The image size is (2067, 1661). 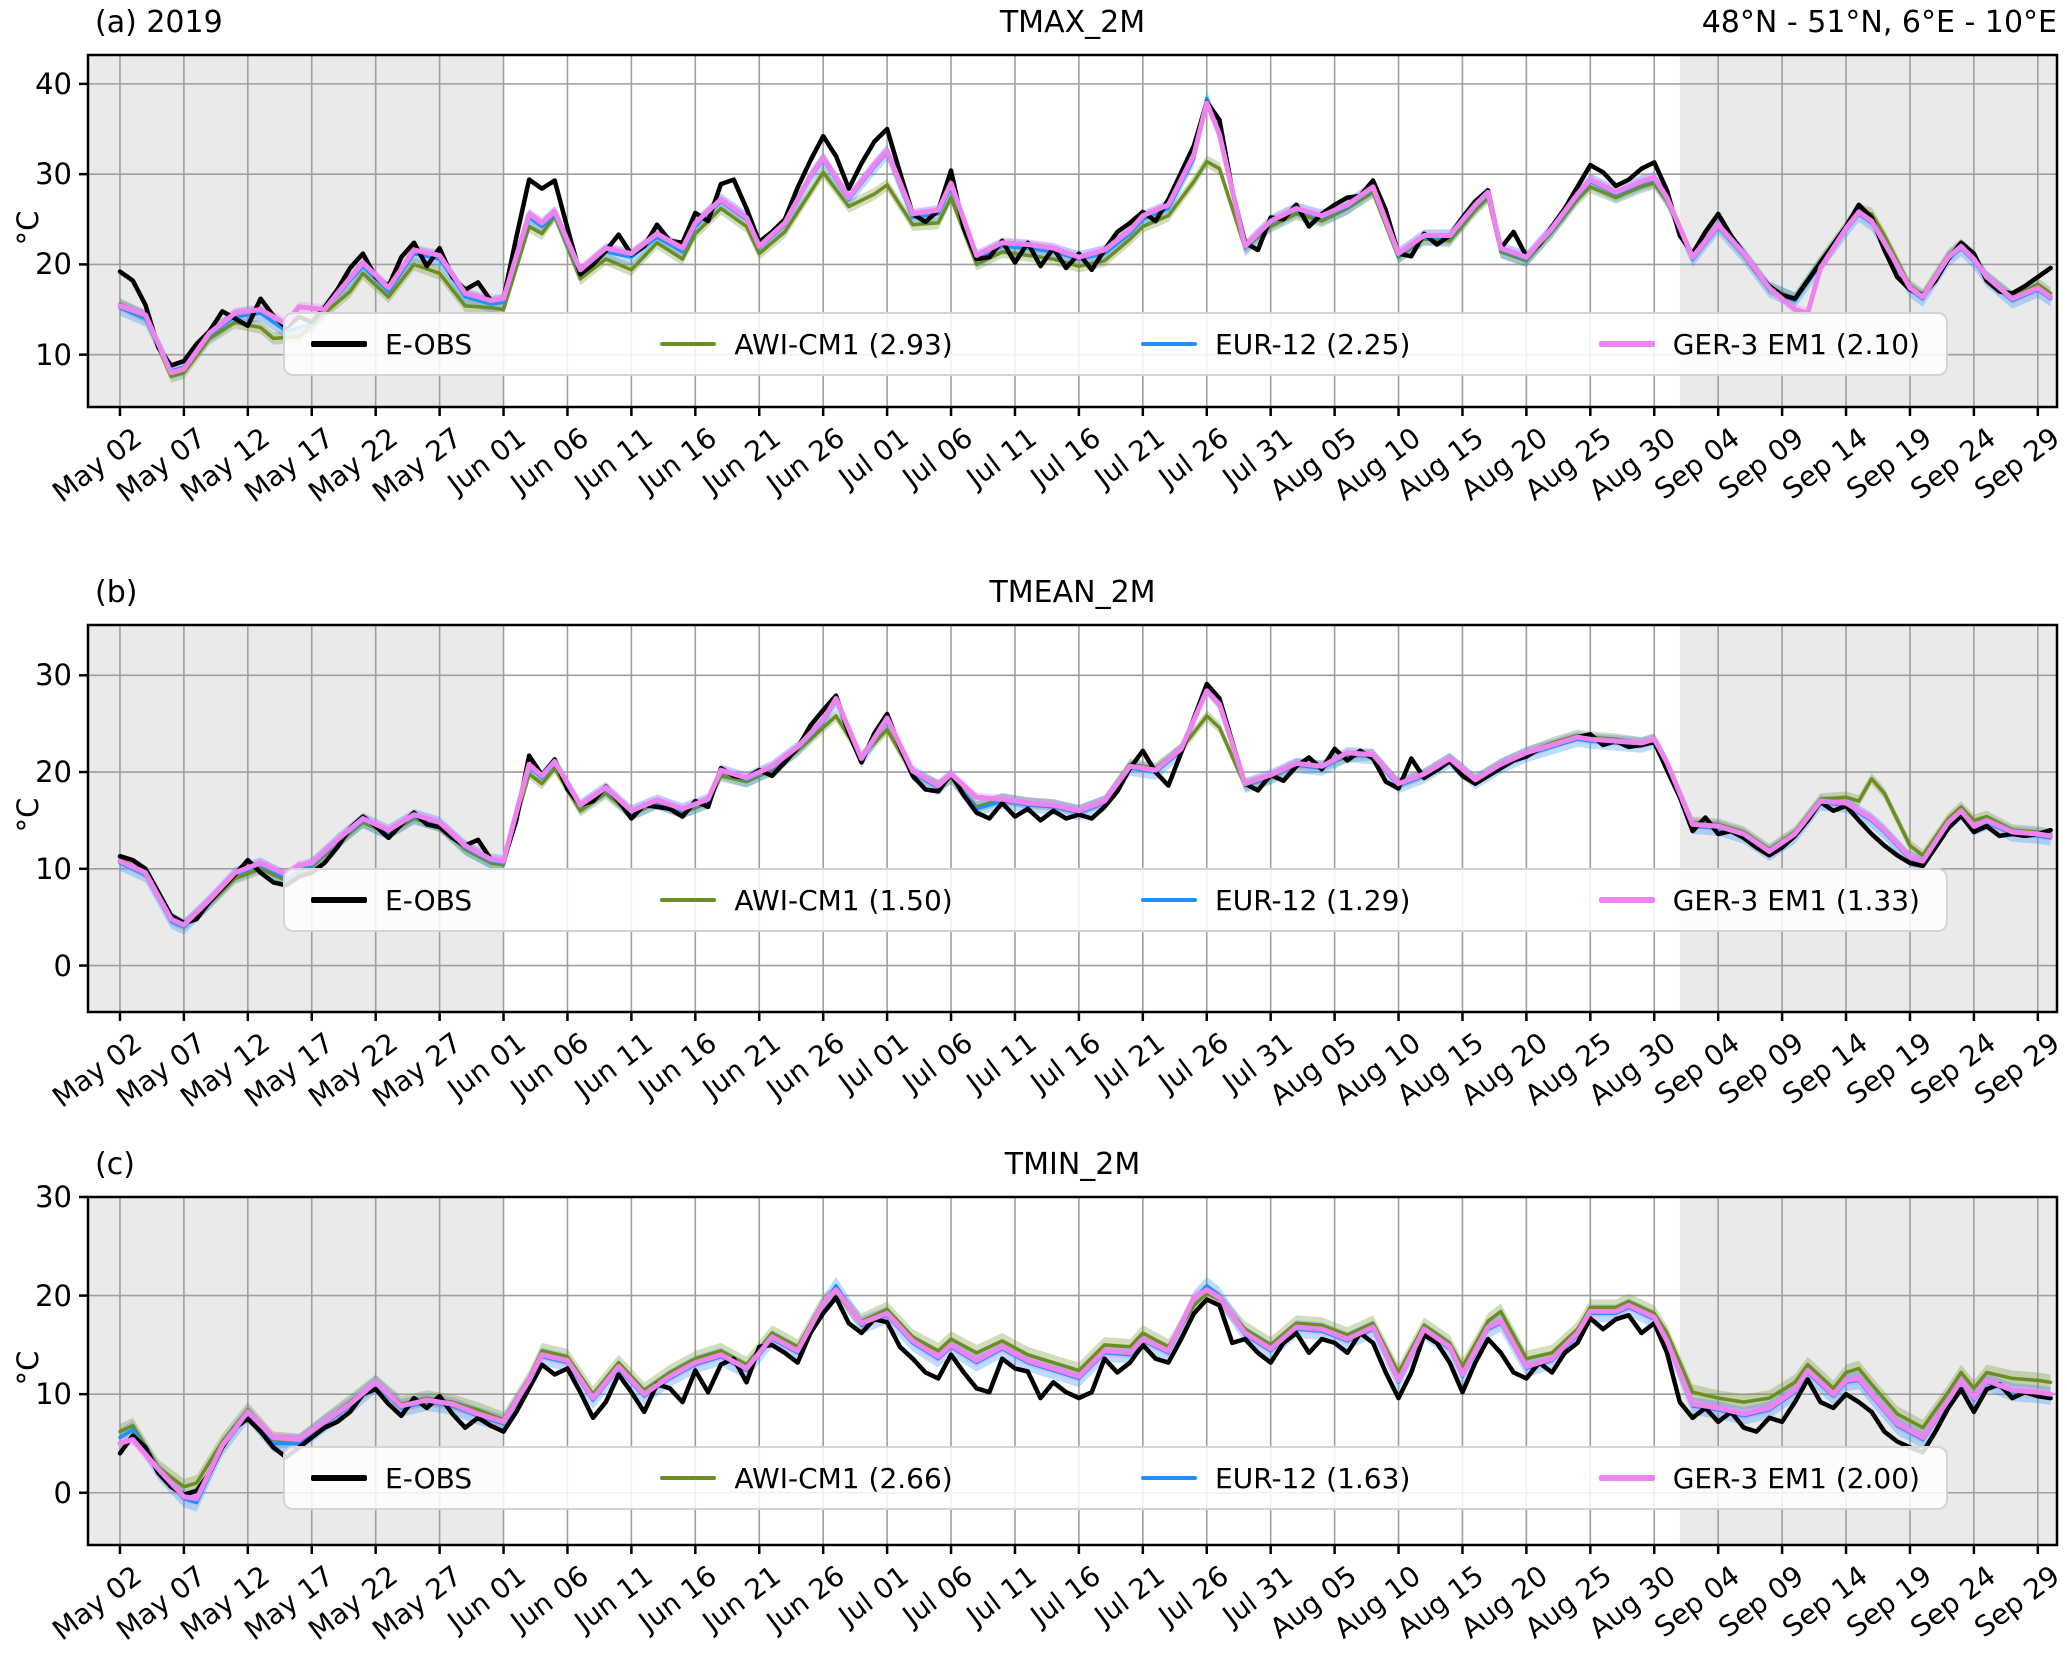 I want to click on legend-label: GER-3 EM1 (2.00), so click(x=1796, y=1478).